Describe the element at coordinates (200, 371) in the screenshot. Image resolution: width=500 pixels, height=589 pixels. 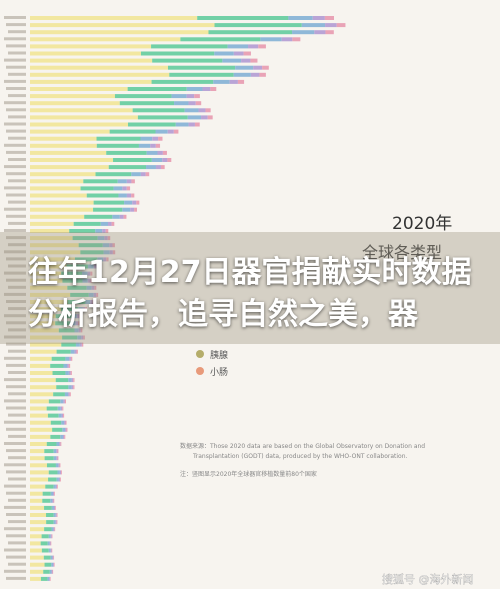
I see `legend-dot` at that location.